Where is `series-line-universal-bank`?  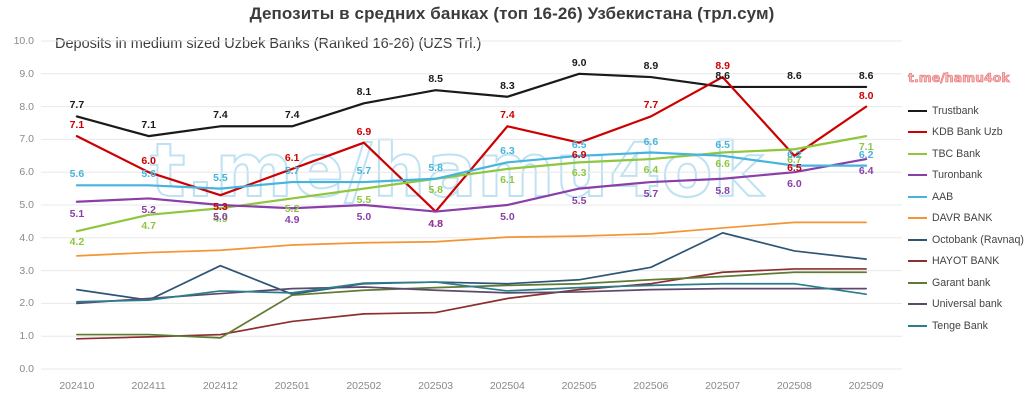
series-line-universal-bank is located at coordinates (471, 295).